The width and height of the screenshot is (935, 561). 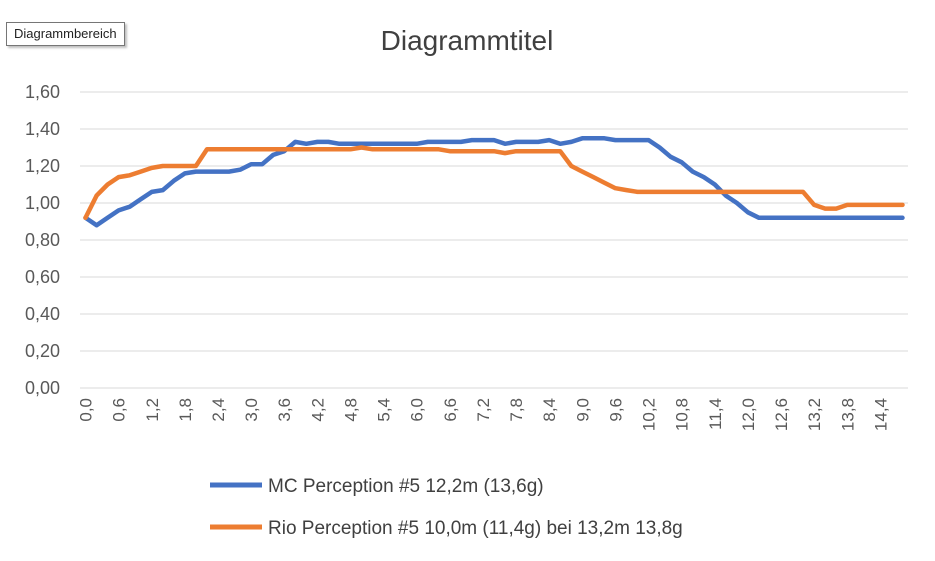 What do you see at coordinates (42, 166) in the screenshot?
I see `y-tick-label: 1,20` at bounding box center [42, 166].